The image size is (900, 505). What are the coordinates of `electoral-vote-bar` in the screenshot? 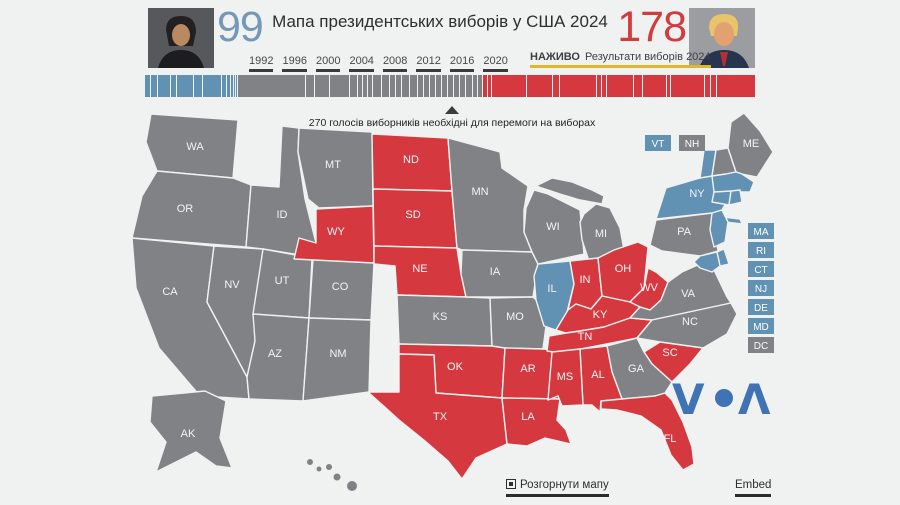 It's located at (450, 86).